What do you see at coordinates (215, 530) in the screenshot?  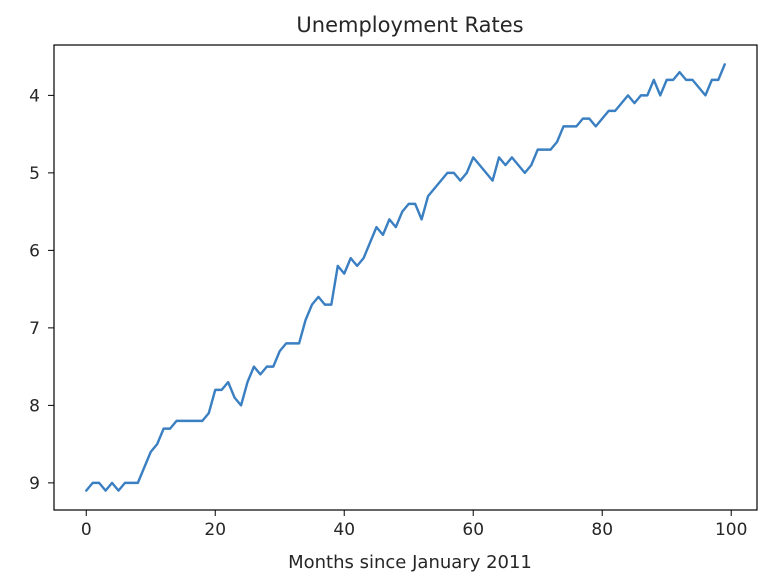 I see `x-tick-label: 20` at bounding box center [215, 530].